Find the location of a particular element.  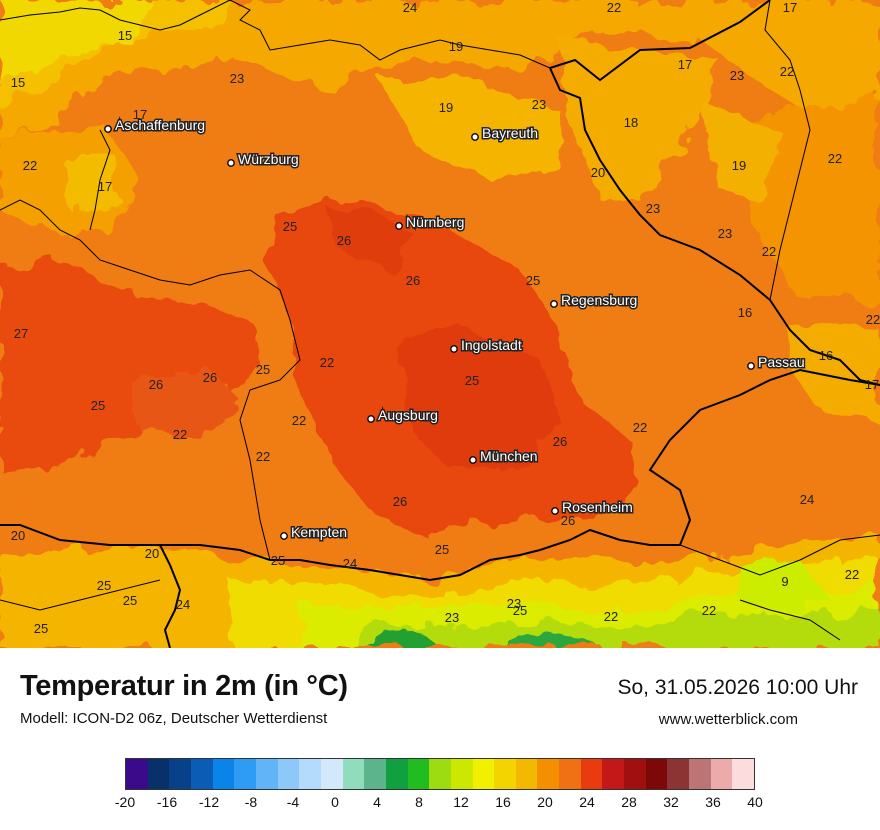

city-marker: Bayreuth is located at coordinates (505, 133).